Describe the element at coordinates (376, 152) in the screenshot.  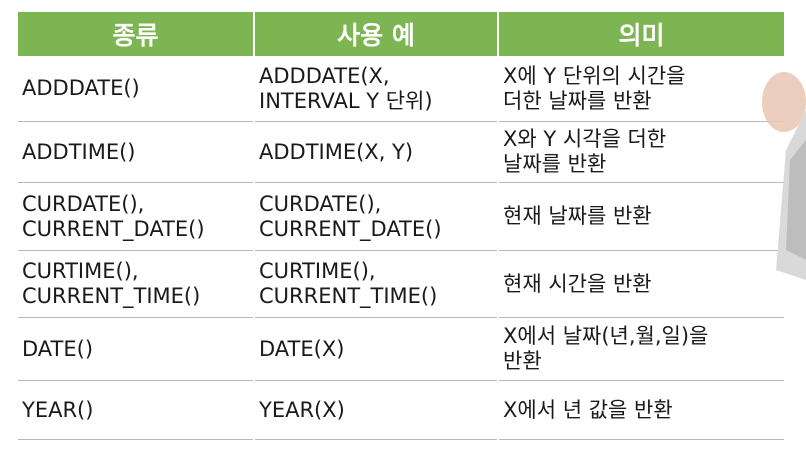
I see `cell-example: ADDTIME(X, Y)` at that location.